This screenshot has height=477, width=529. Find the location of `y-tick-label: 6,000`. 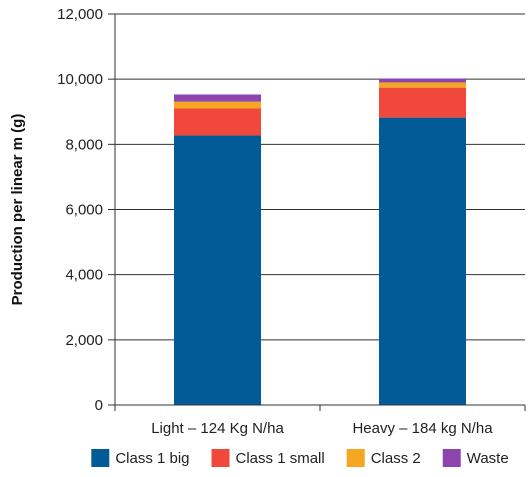

y-tick-label: 6,000 is located at coordinates (84, 210).